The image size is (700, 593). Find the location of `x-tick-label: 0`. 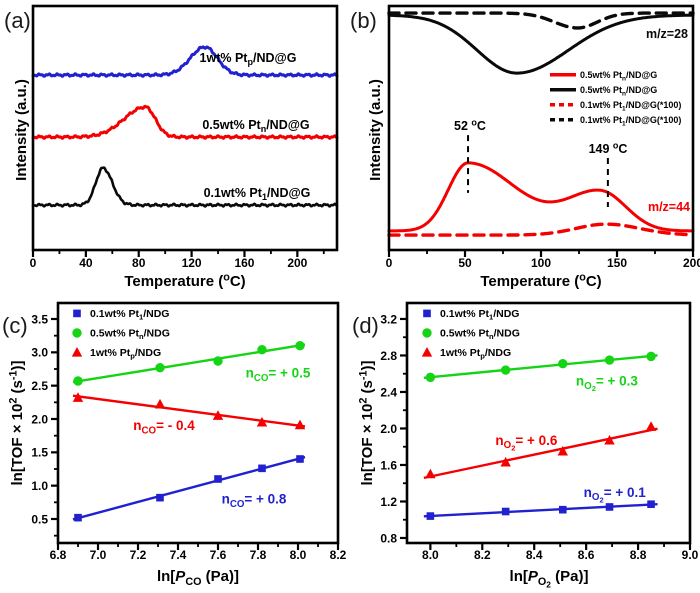

x-tick-label: 0 is located at coordinates (33, 263).